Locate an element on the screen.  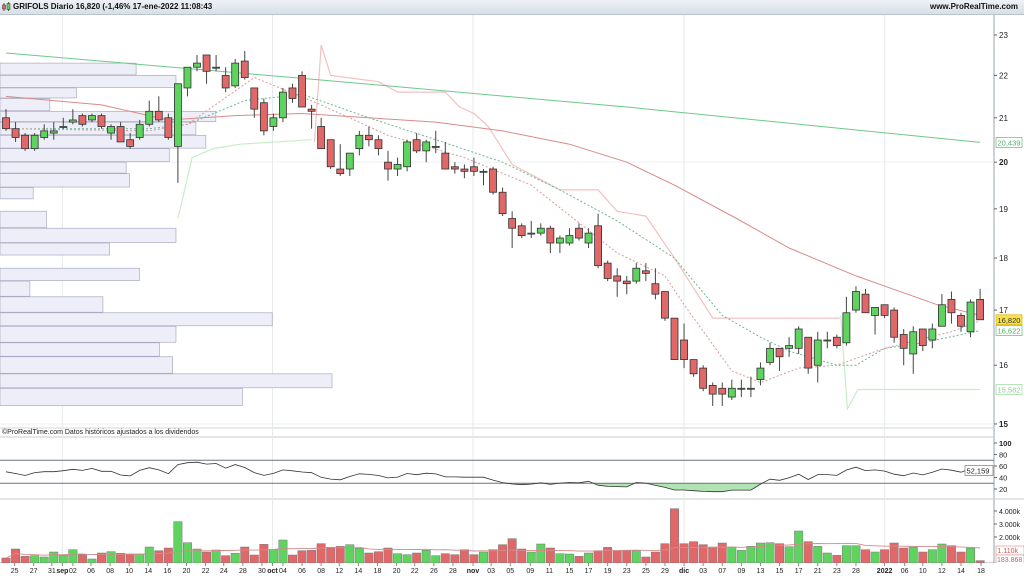
volume-panel: 4.000k 3.000k 2.000k 1.110k 183.868 is located at coordinates (512, 536).